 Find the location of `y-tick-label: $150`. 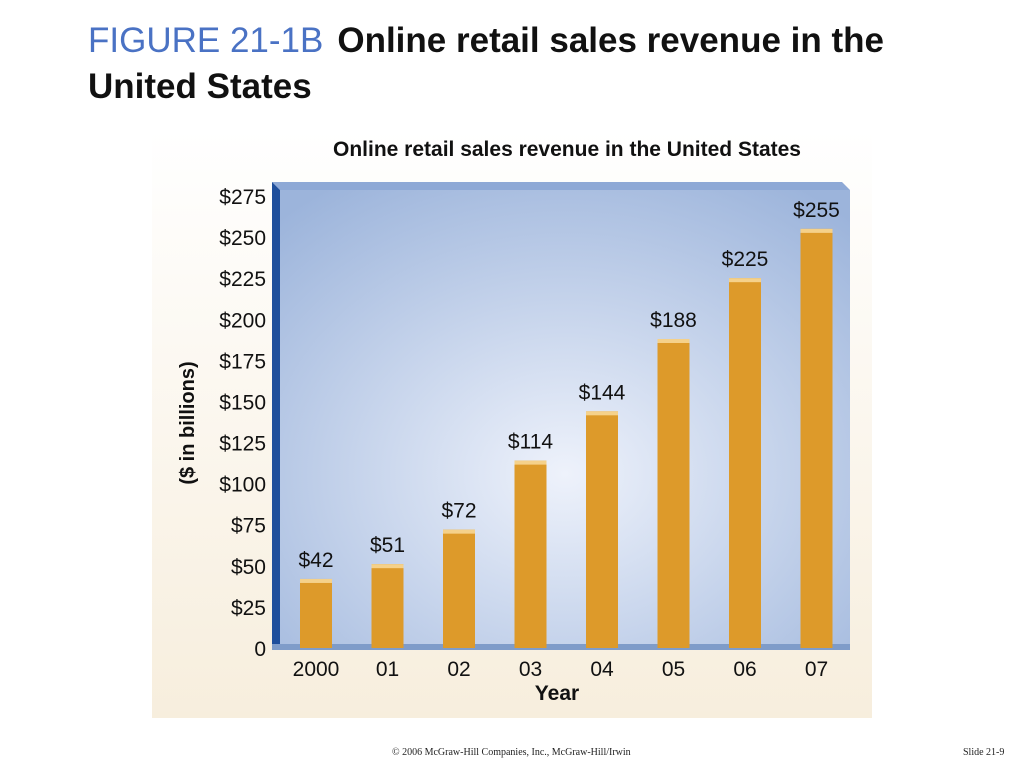

y-tick-label: $150 is located at coordinates (242, 402).